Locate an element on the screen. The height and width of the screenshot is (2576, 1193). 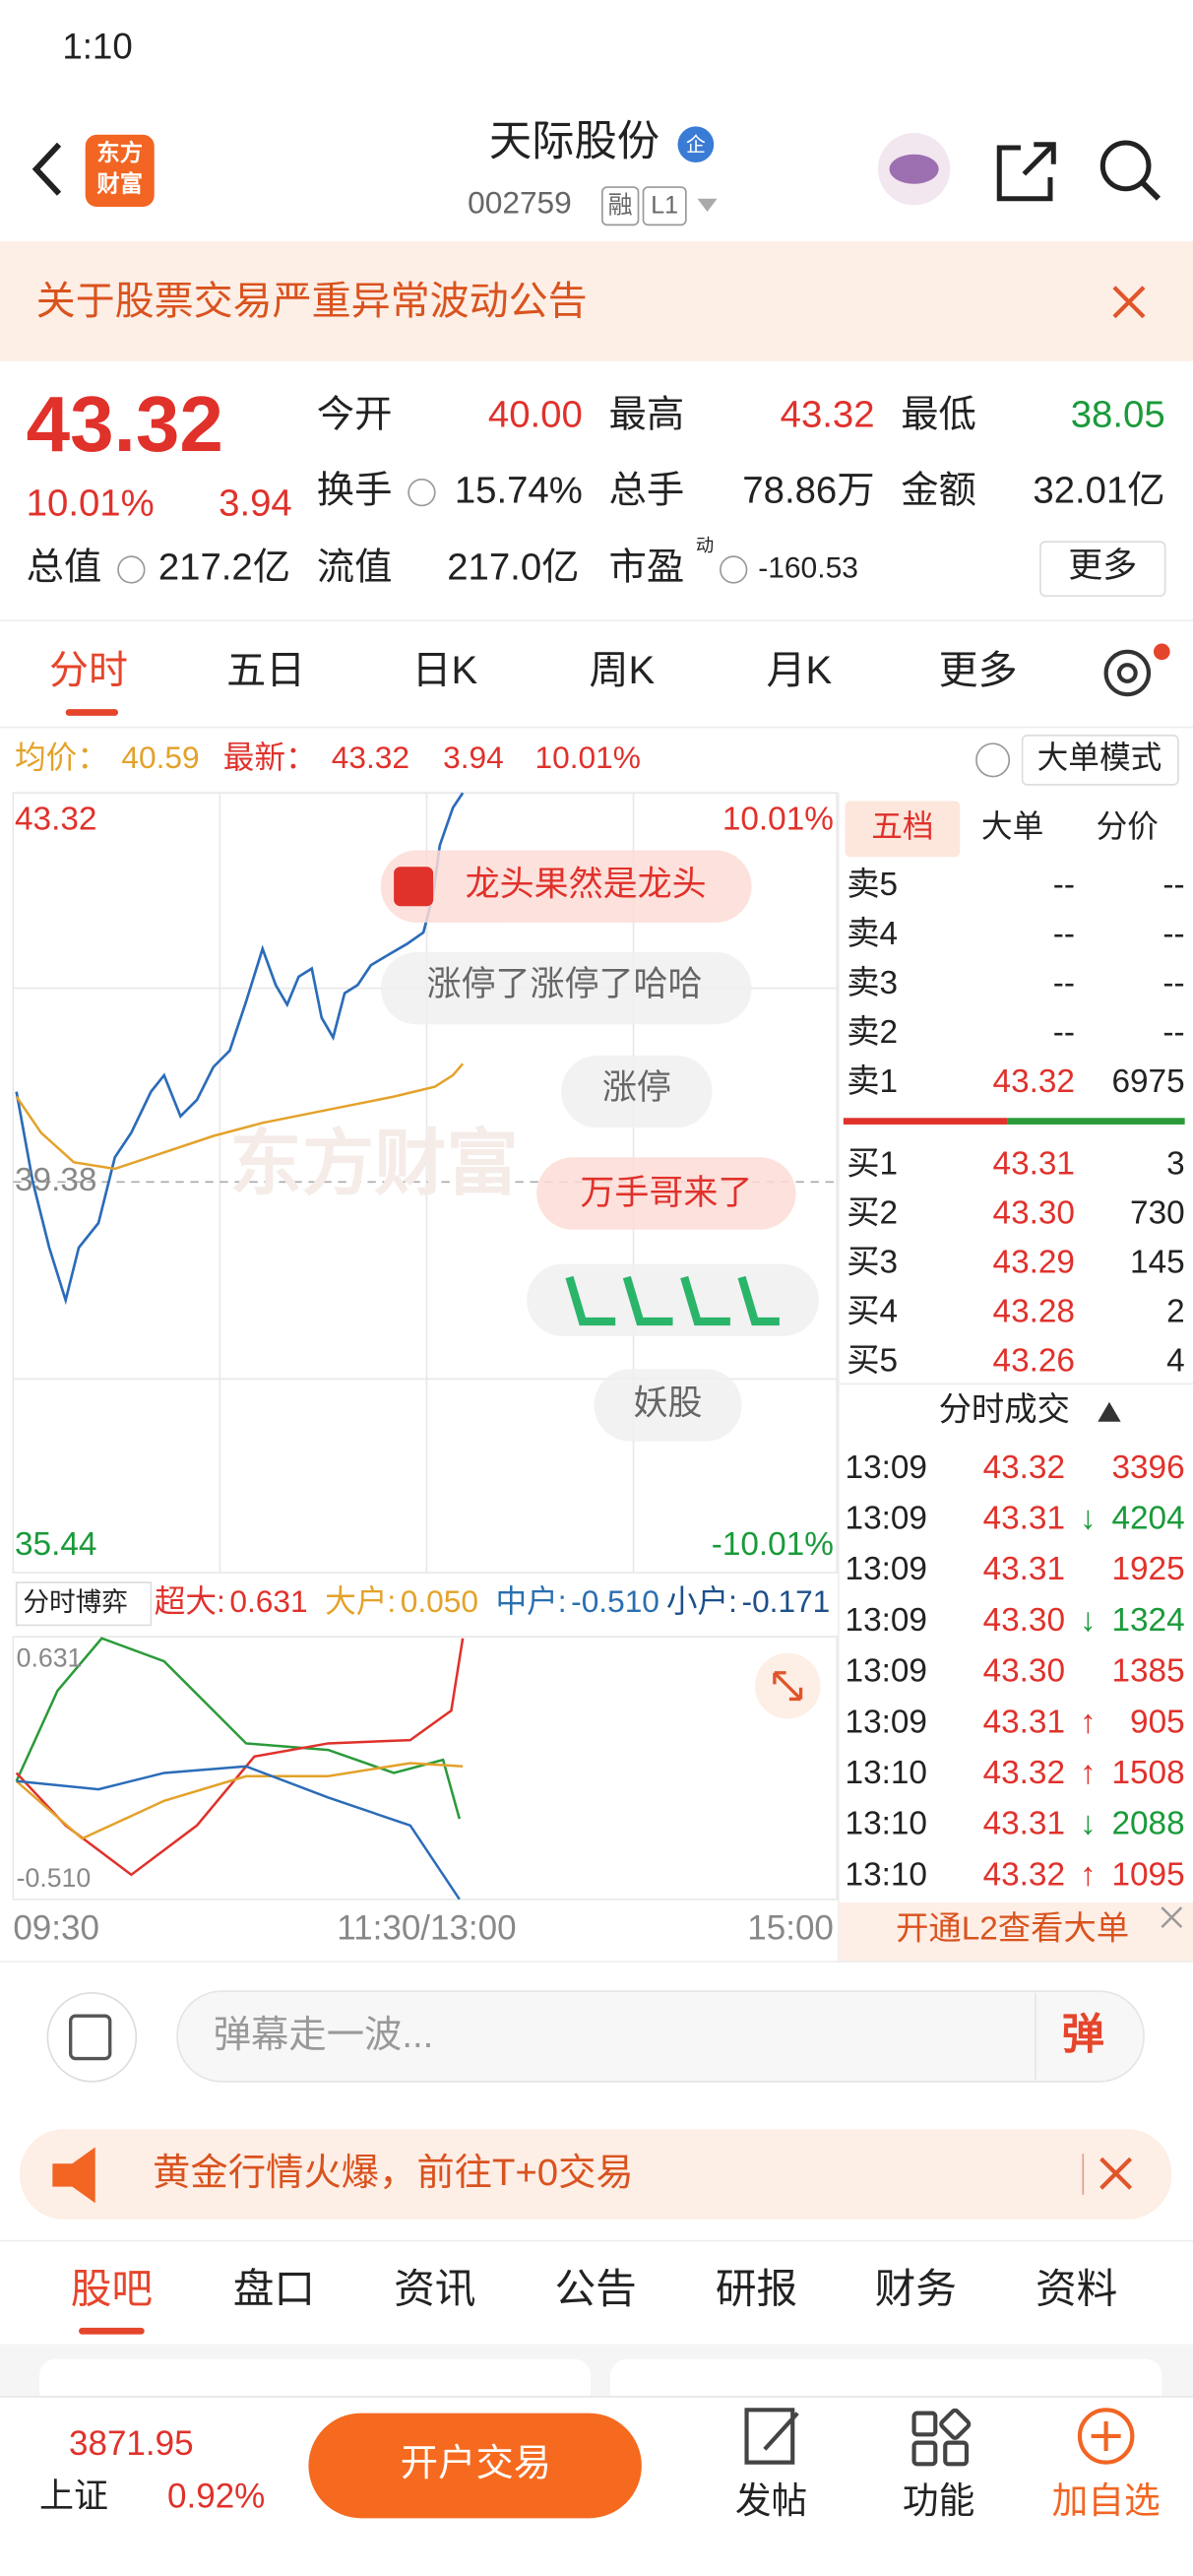
badge: 企 is located at coordinates (696, 145).